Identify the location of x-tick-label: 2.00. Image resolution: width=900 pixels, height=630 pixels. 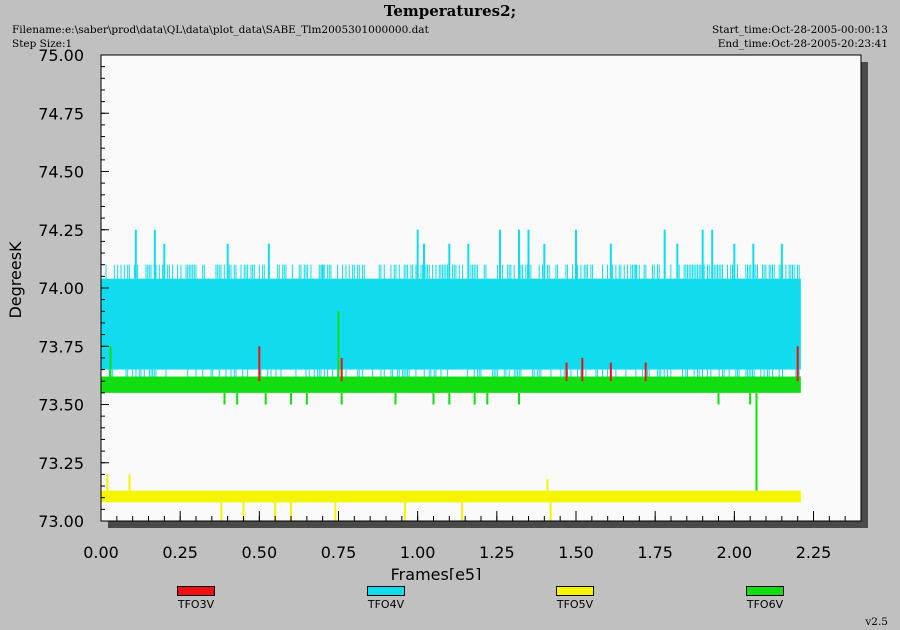
(735, 552).